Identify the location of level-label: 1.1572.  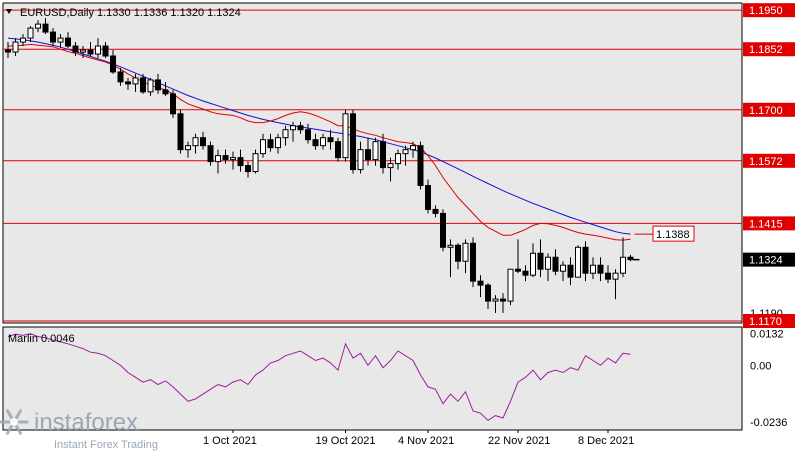
(766, 162).